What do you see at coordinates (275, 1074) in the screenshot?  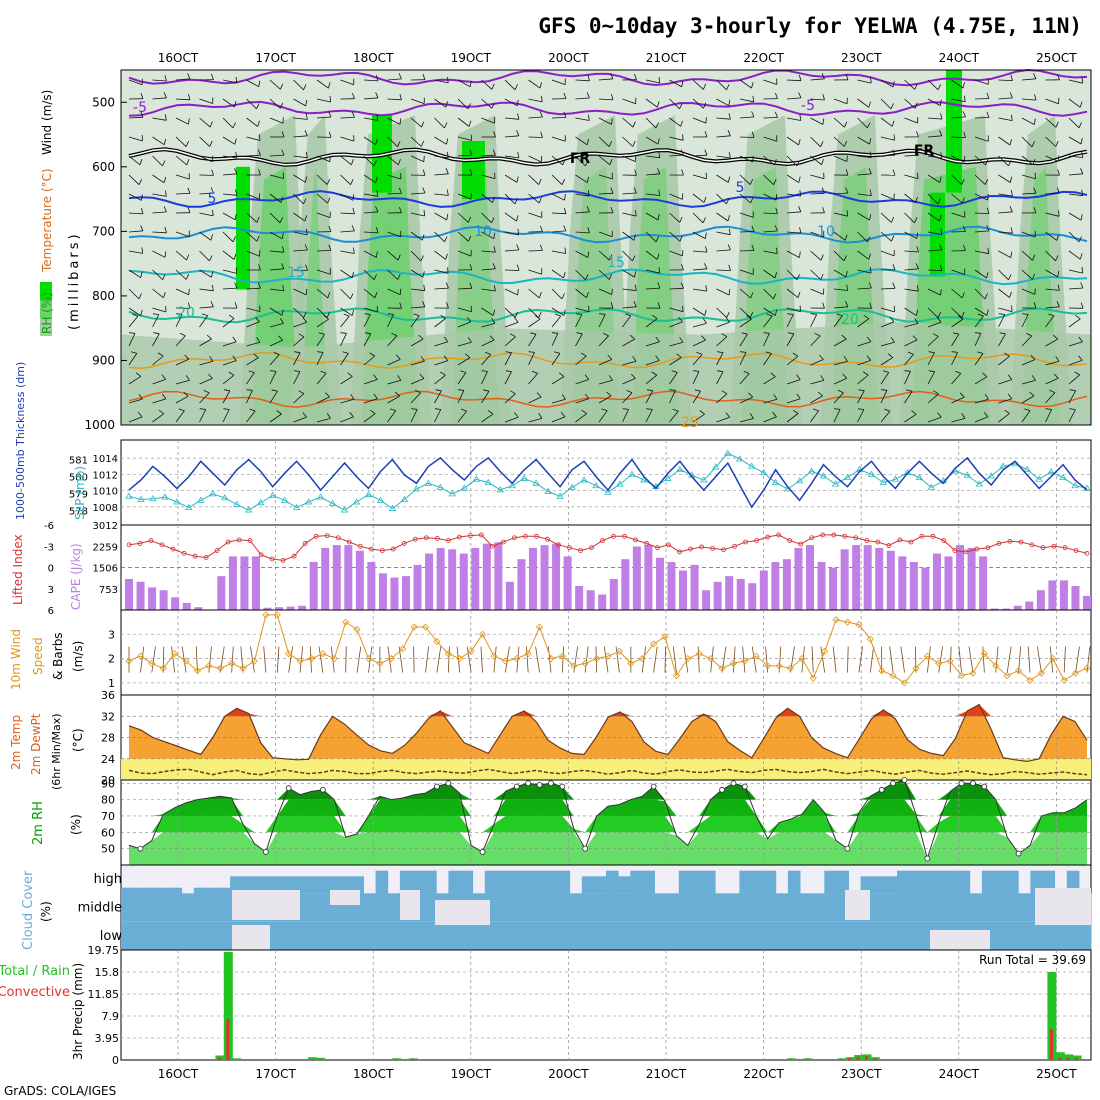 I see `bottom-date-label: 17OCT` at bounding box center [275, 1074].